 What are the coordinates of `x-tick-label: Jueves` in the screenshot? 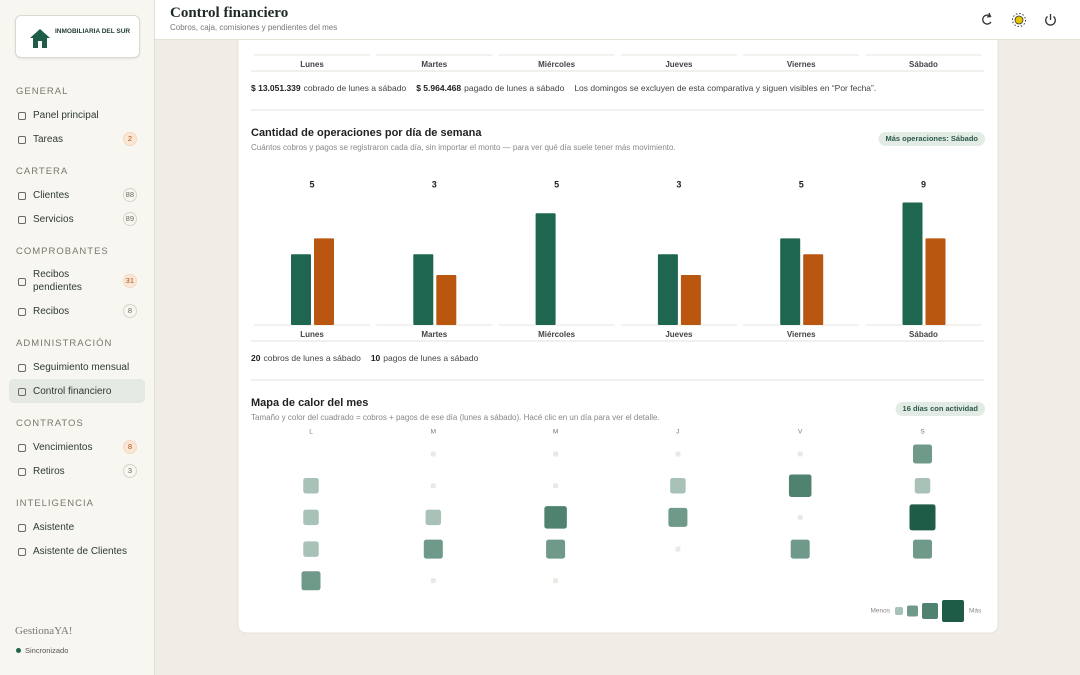 It's located at (679, 64).